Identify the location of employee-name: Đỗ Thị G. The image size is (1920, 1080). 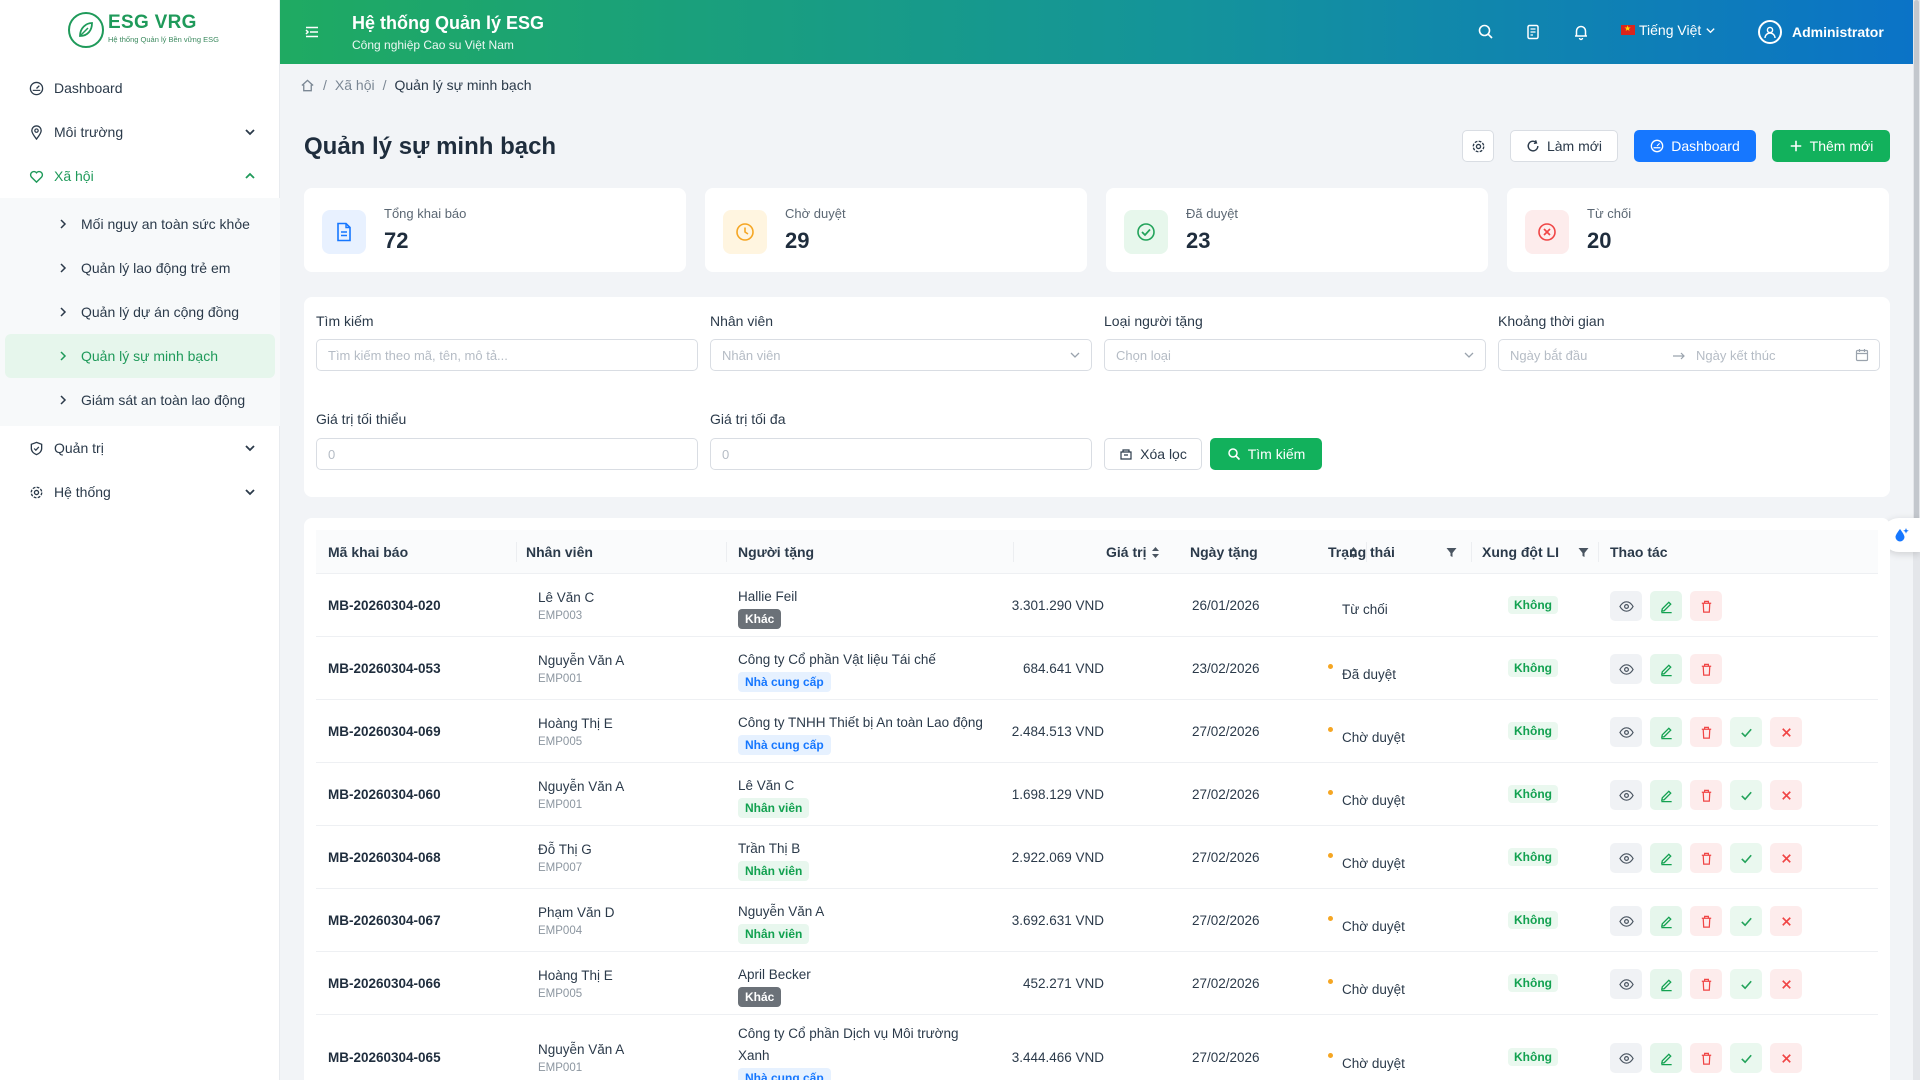
(565, 849).